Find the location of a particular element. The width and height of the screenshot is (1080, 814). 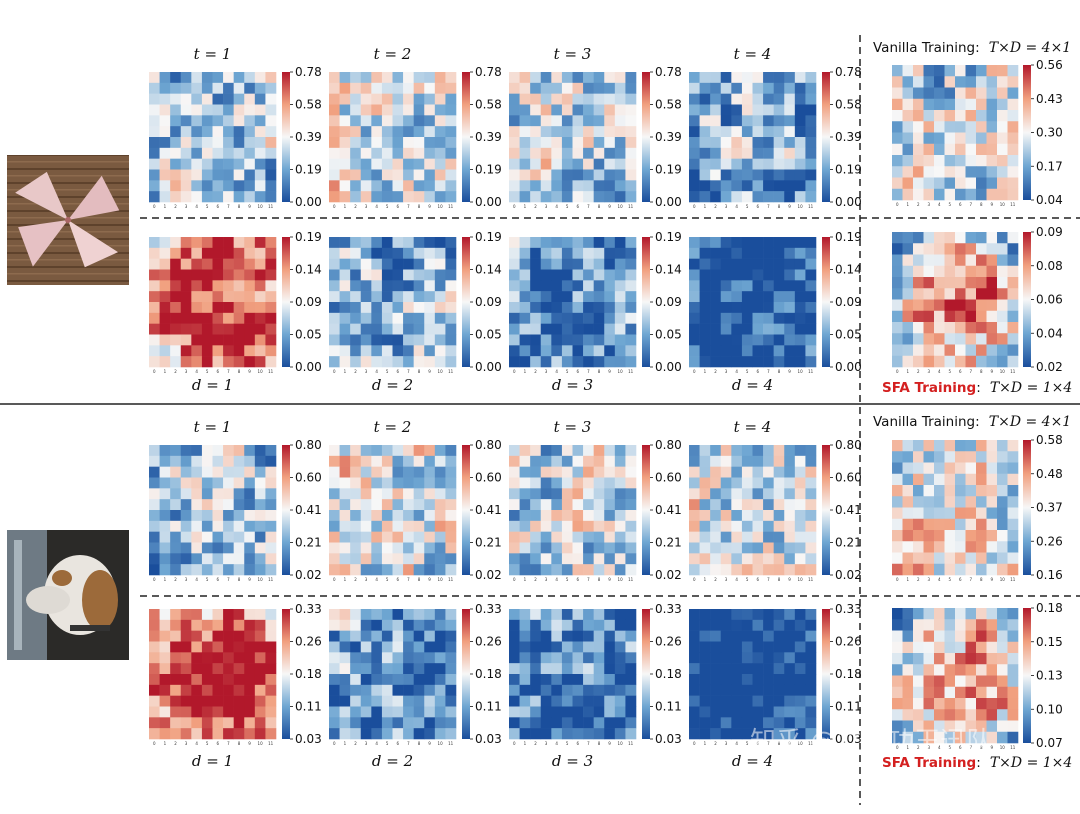

panel-label: t = 2 is located at coordinates (393, 427).